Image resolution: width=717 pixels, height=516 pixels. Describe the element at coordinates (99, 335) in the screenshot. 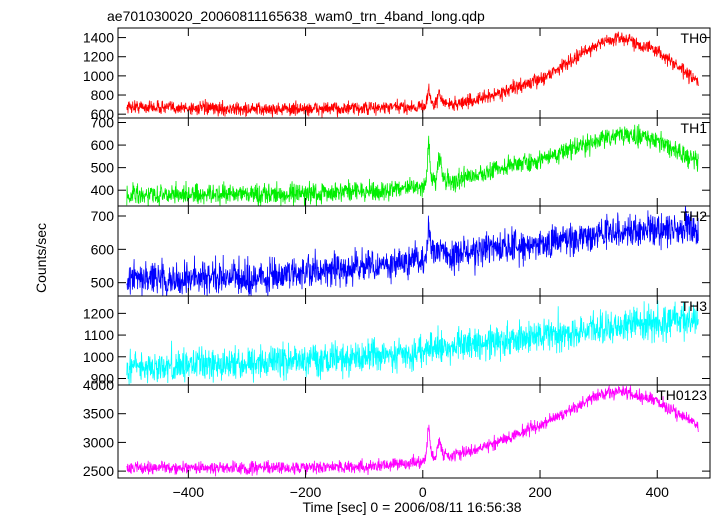

I see `y-tick-label: 1100` at that location.